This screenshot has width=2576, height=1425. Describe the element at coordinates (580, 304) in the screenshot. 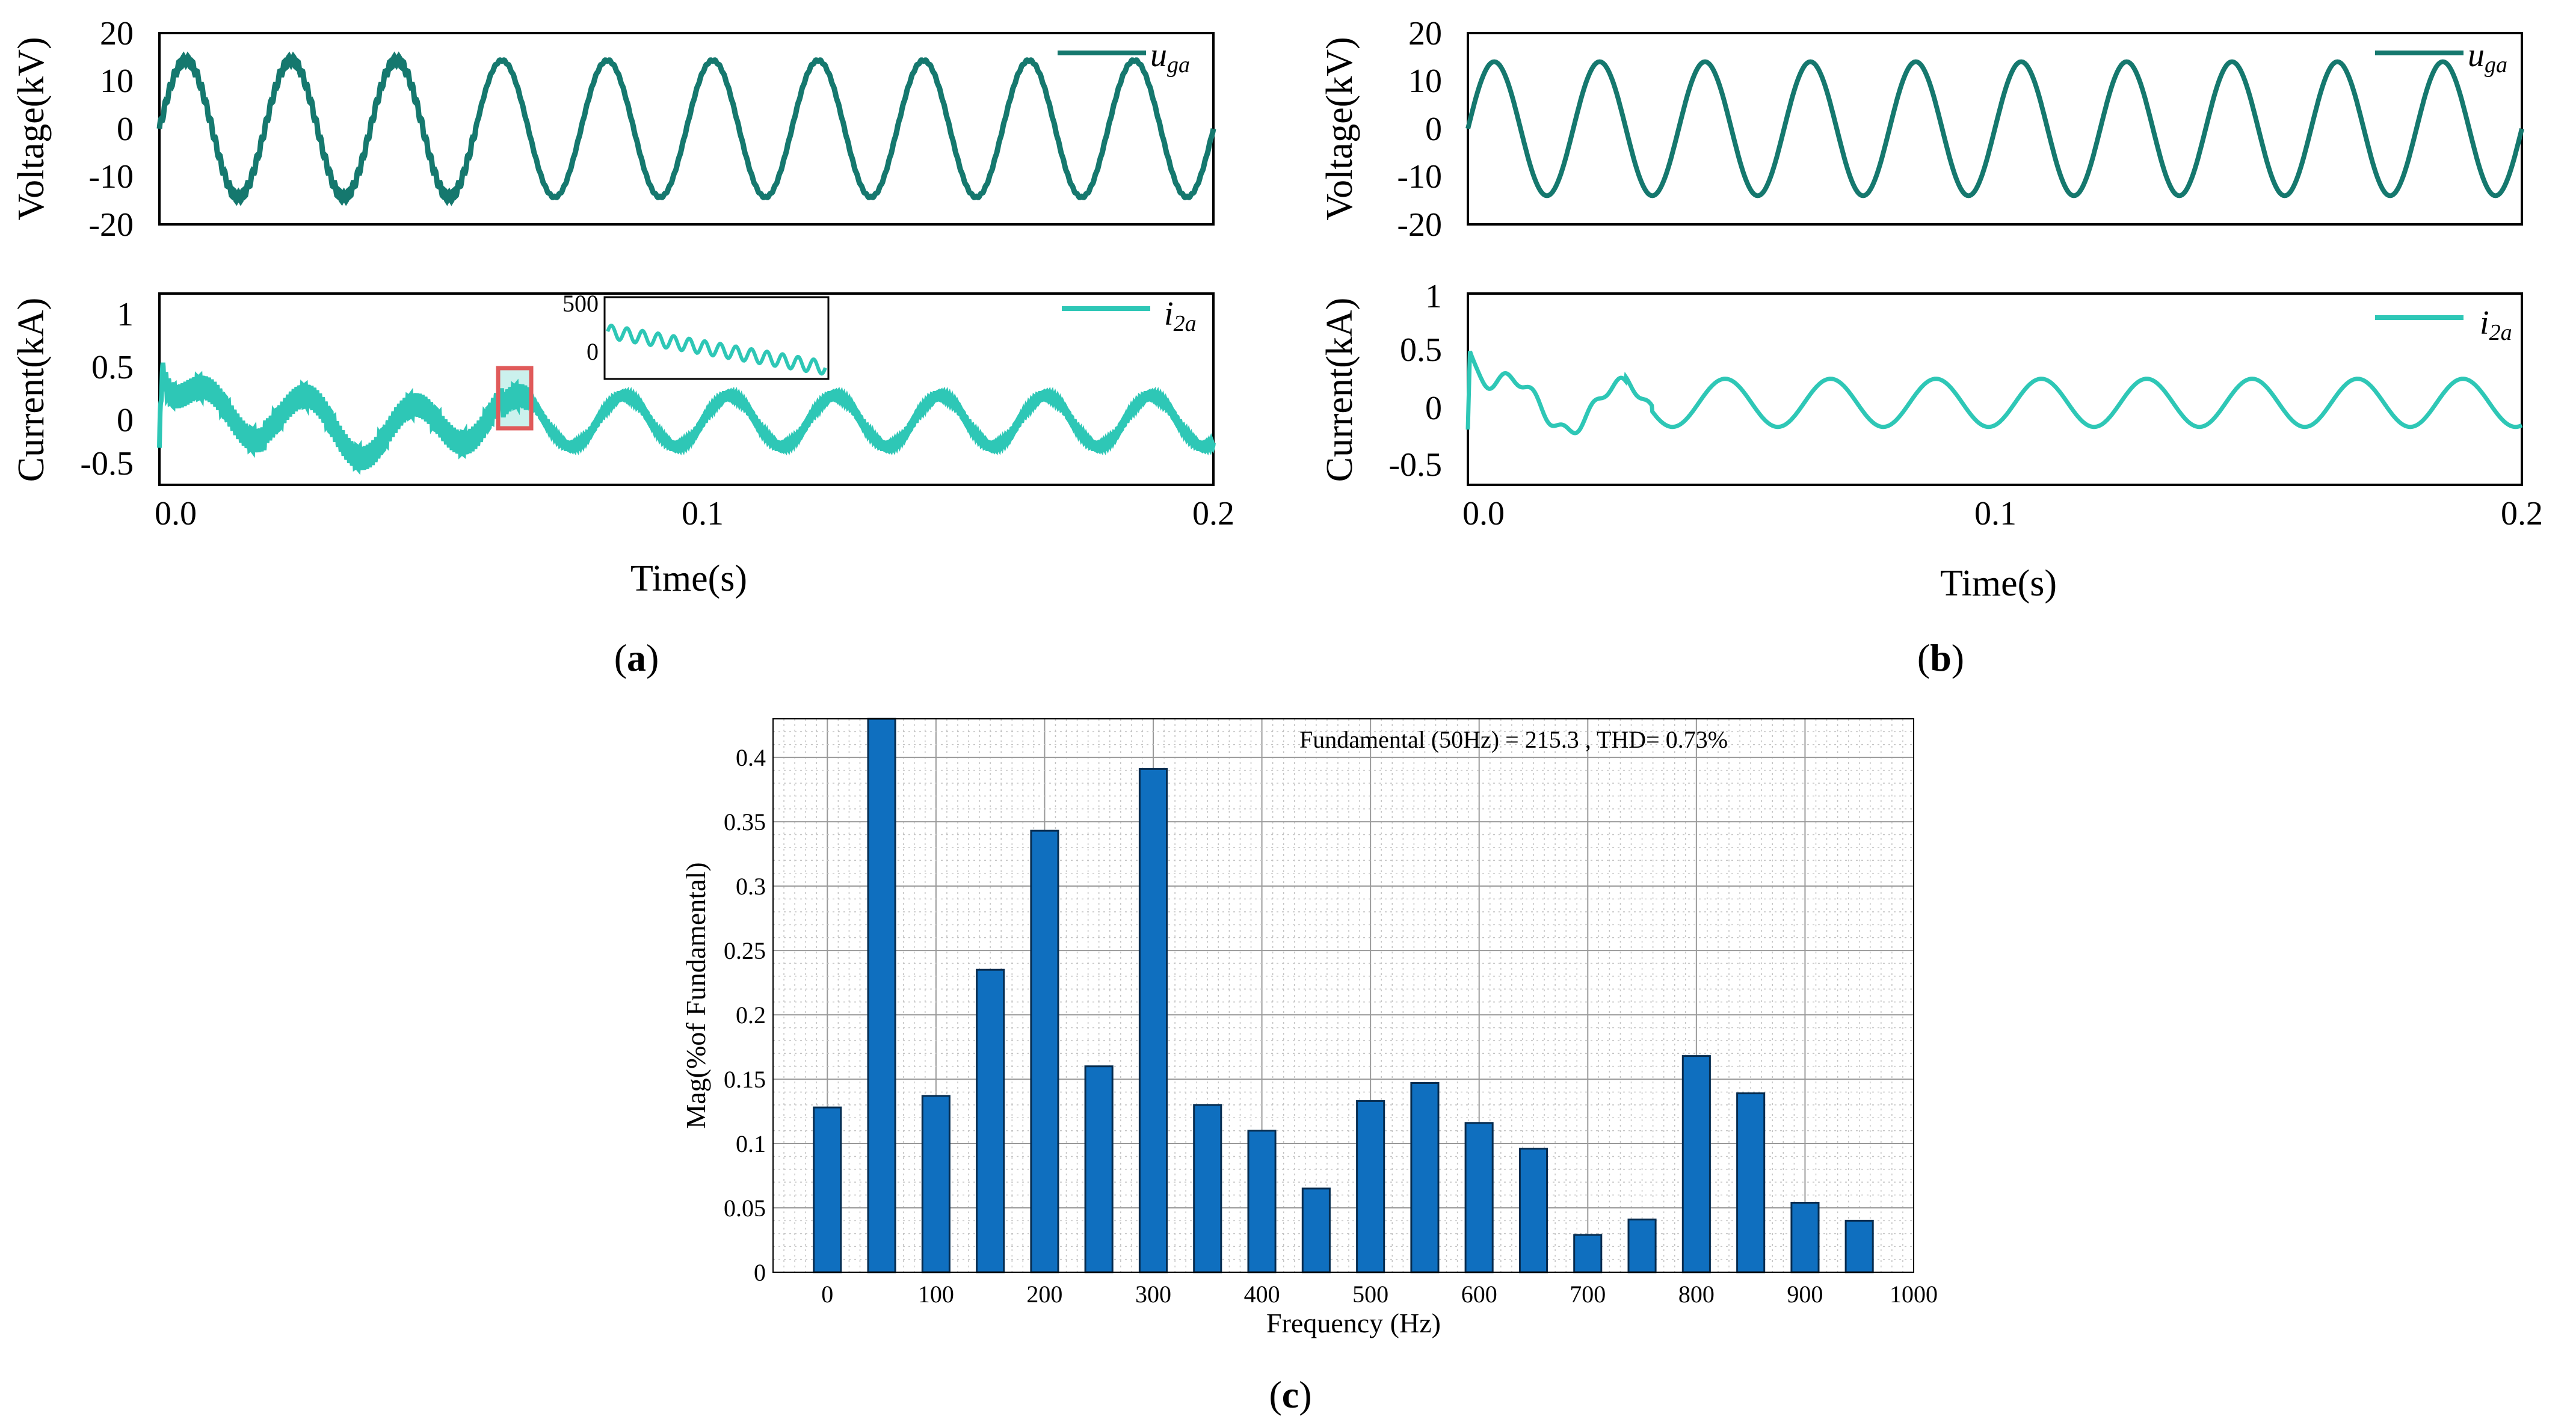

I see `inset-ytick: 500` at that location.